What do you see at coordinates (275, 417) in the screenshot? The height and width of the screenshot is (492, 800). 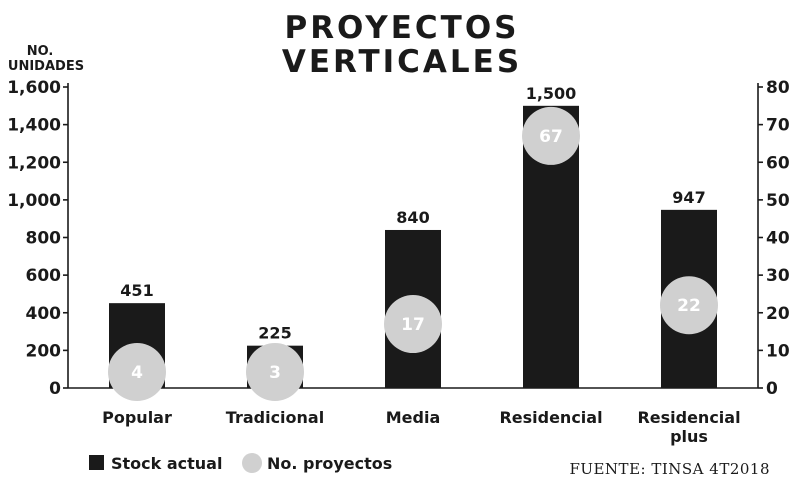 I see `category-label: Tradicional` at bounding box center [275, 417].